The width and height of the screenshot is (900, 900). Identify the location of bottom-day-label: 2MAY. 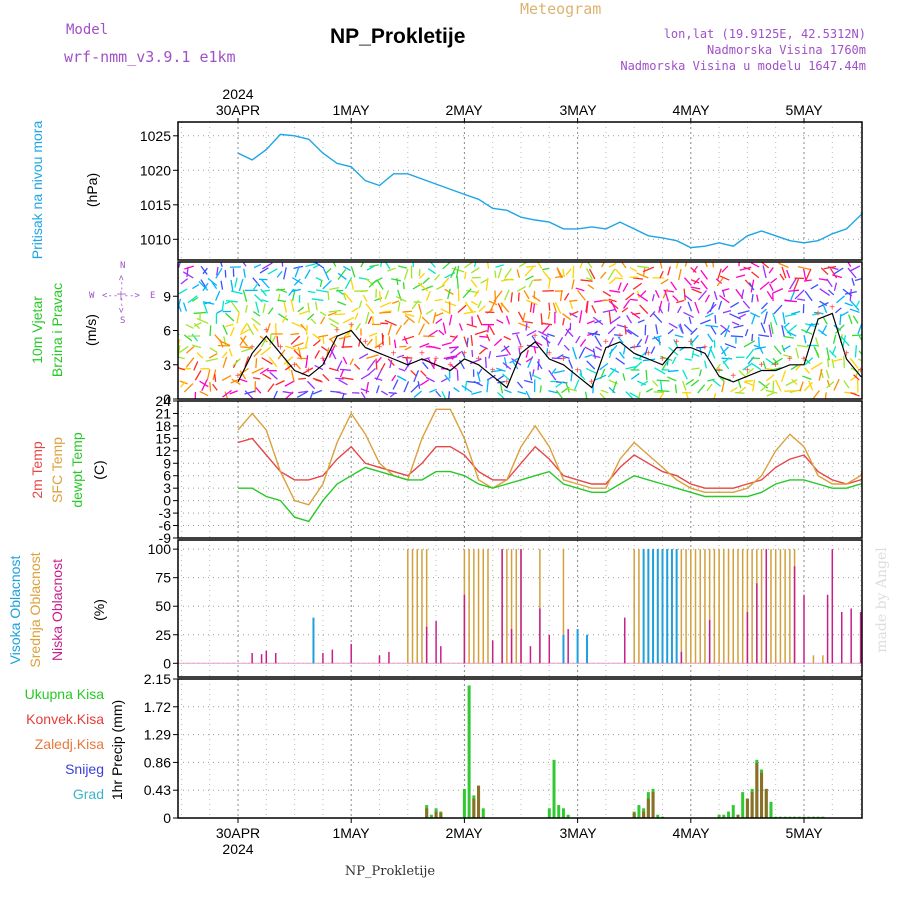
(464, 833).